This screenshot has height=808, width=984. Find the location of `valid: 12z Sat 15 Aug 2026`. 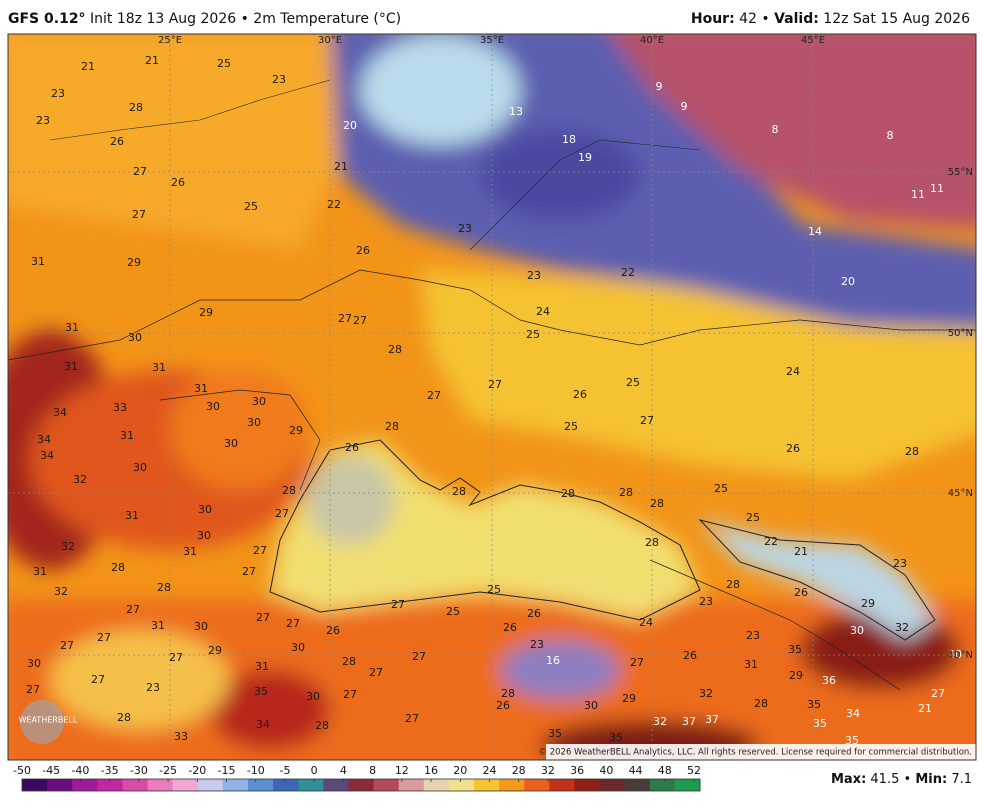

valid: 12z Sat 15 Aug 2026 is located at coordinates (896, 19).